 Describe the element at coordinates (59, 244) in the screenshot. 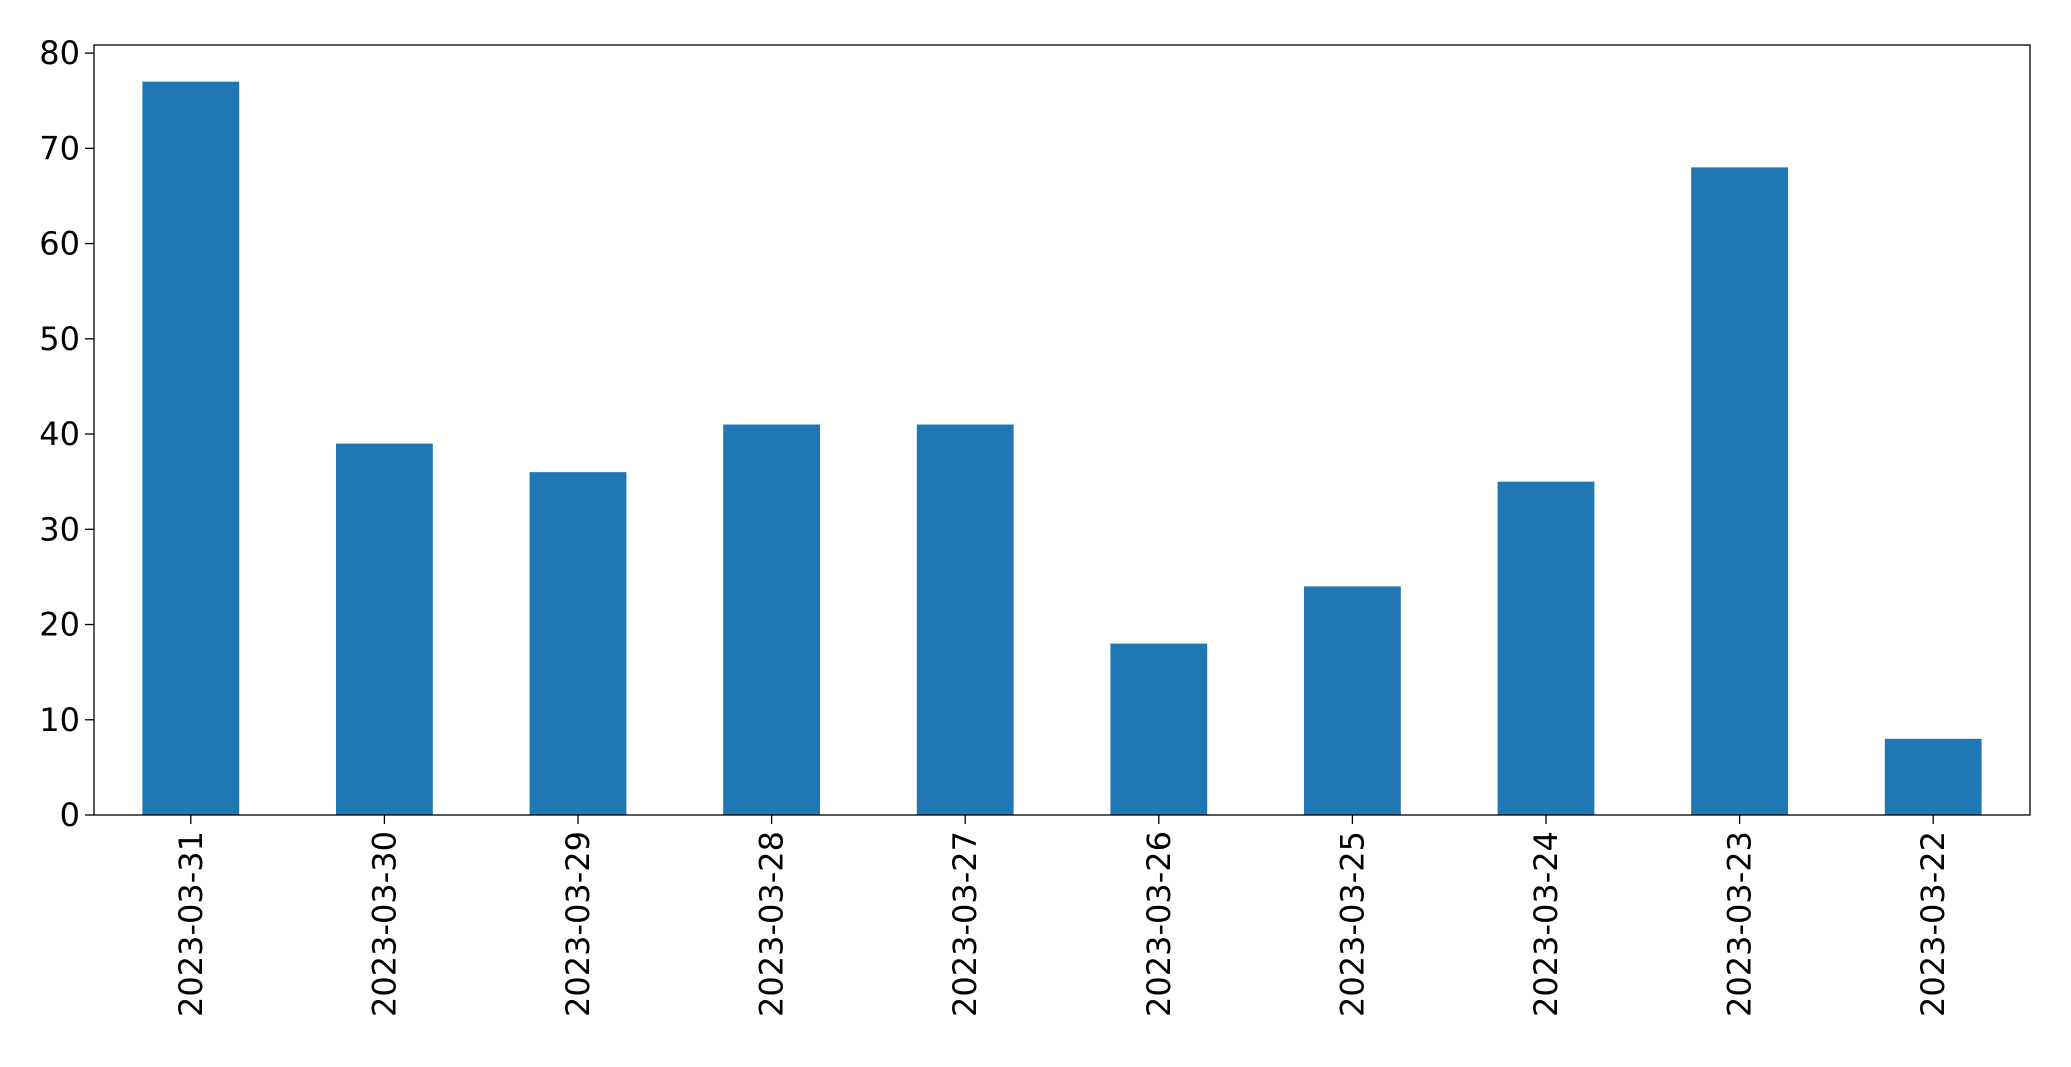

I see `y-tick-label: 60` at that location.